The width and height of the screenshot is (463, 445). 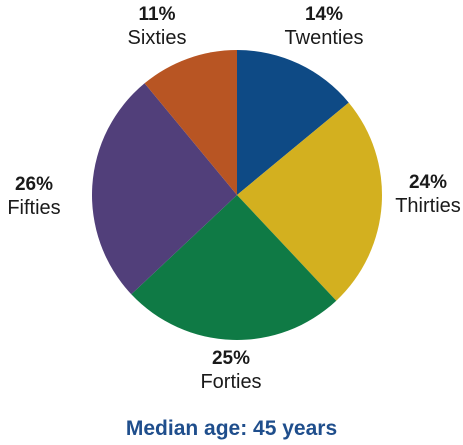 I want to click on pie-slice-forties, so click(x=234, y=268).